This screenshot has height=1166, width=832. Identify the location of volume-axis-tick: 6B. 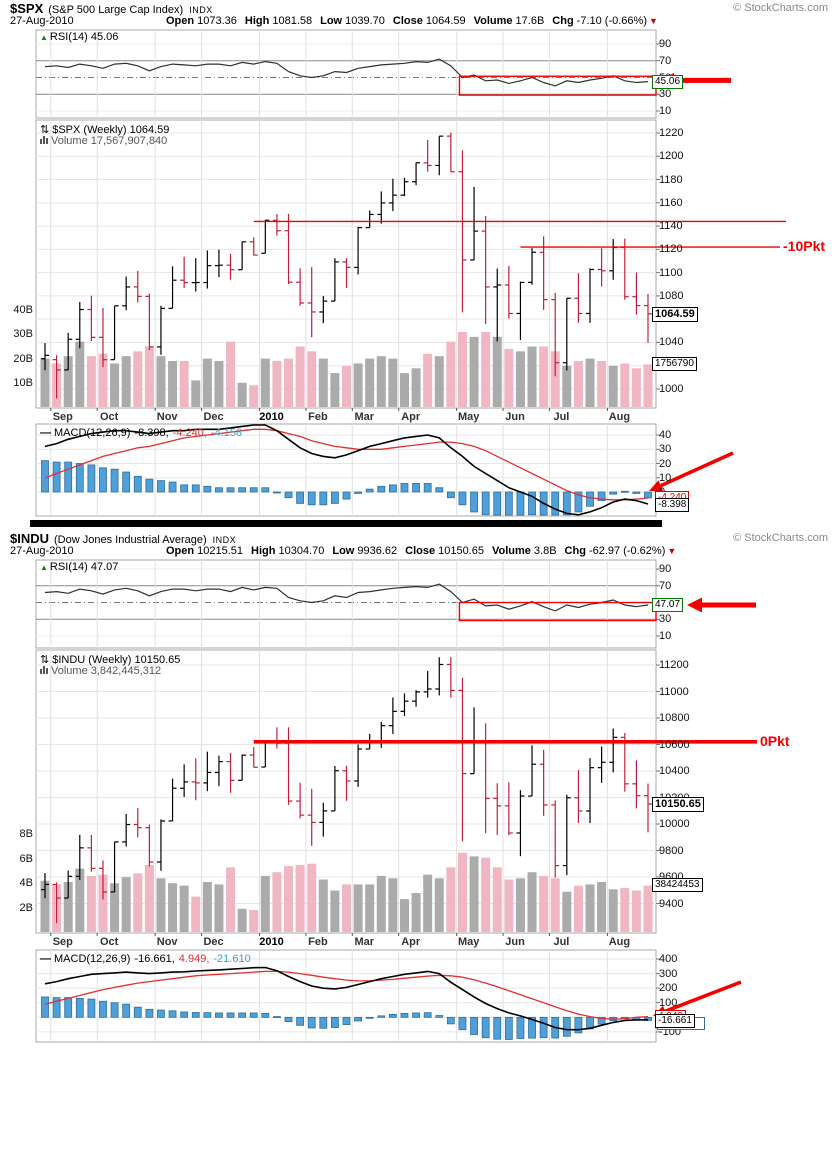
(26, 858).